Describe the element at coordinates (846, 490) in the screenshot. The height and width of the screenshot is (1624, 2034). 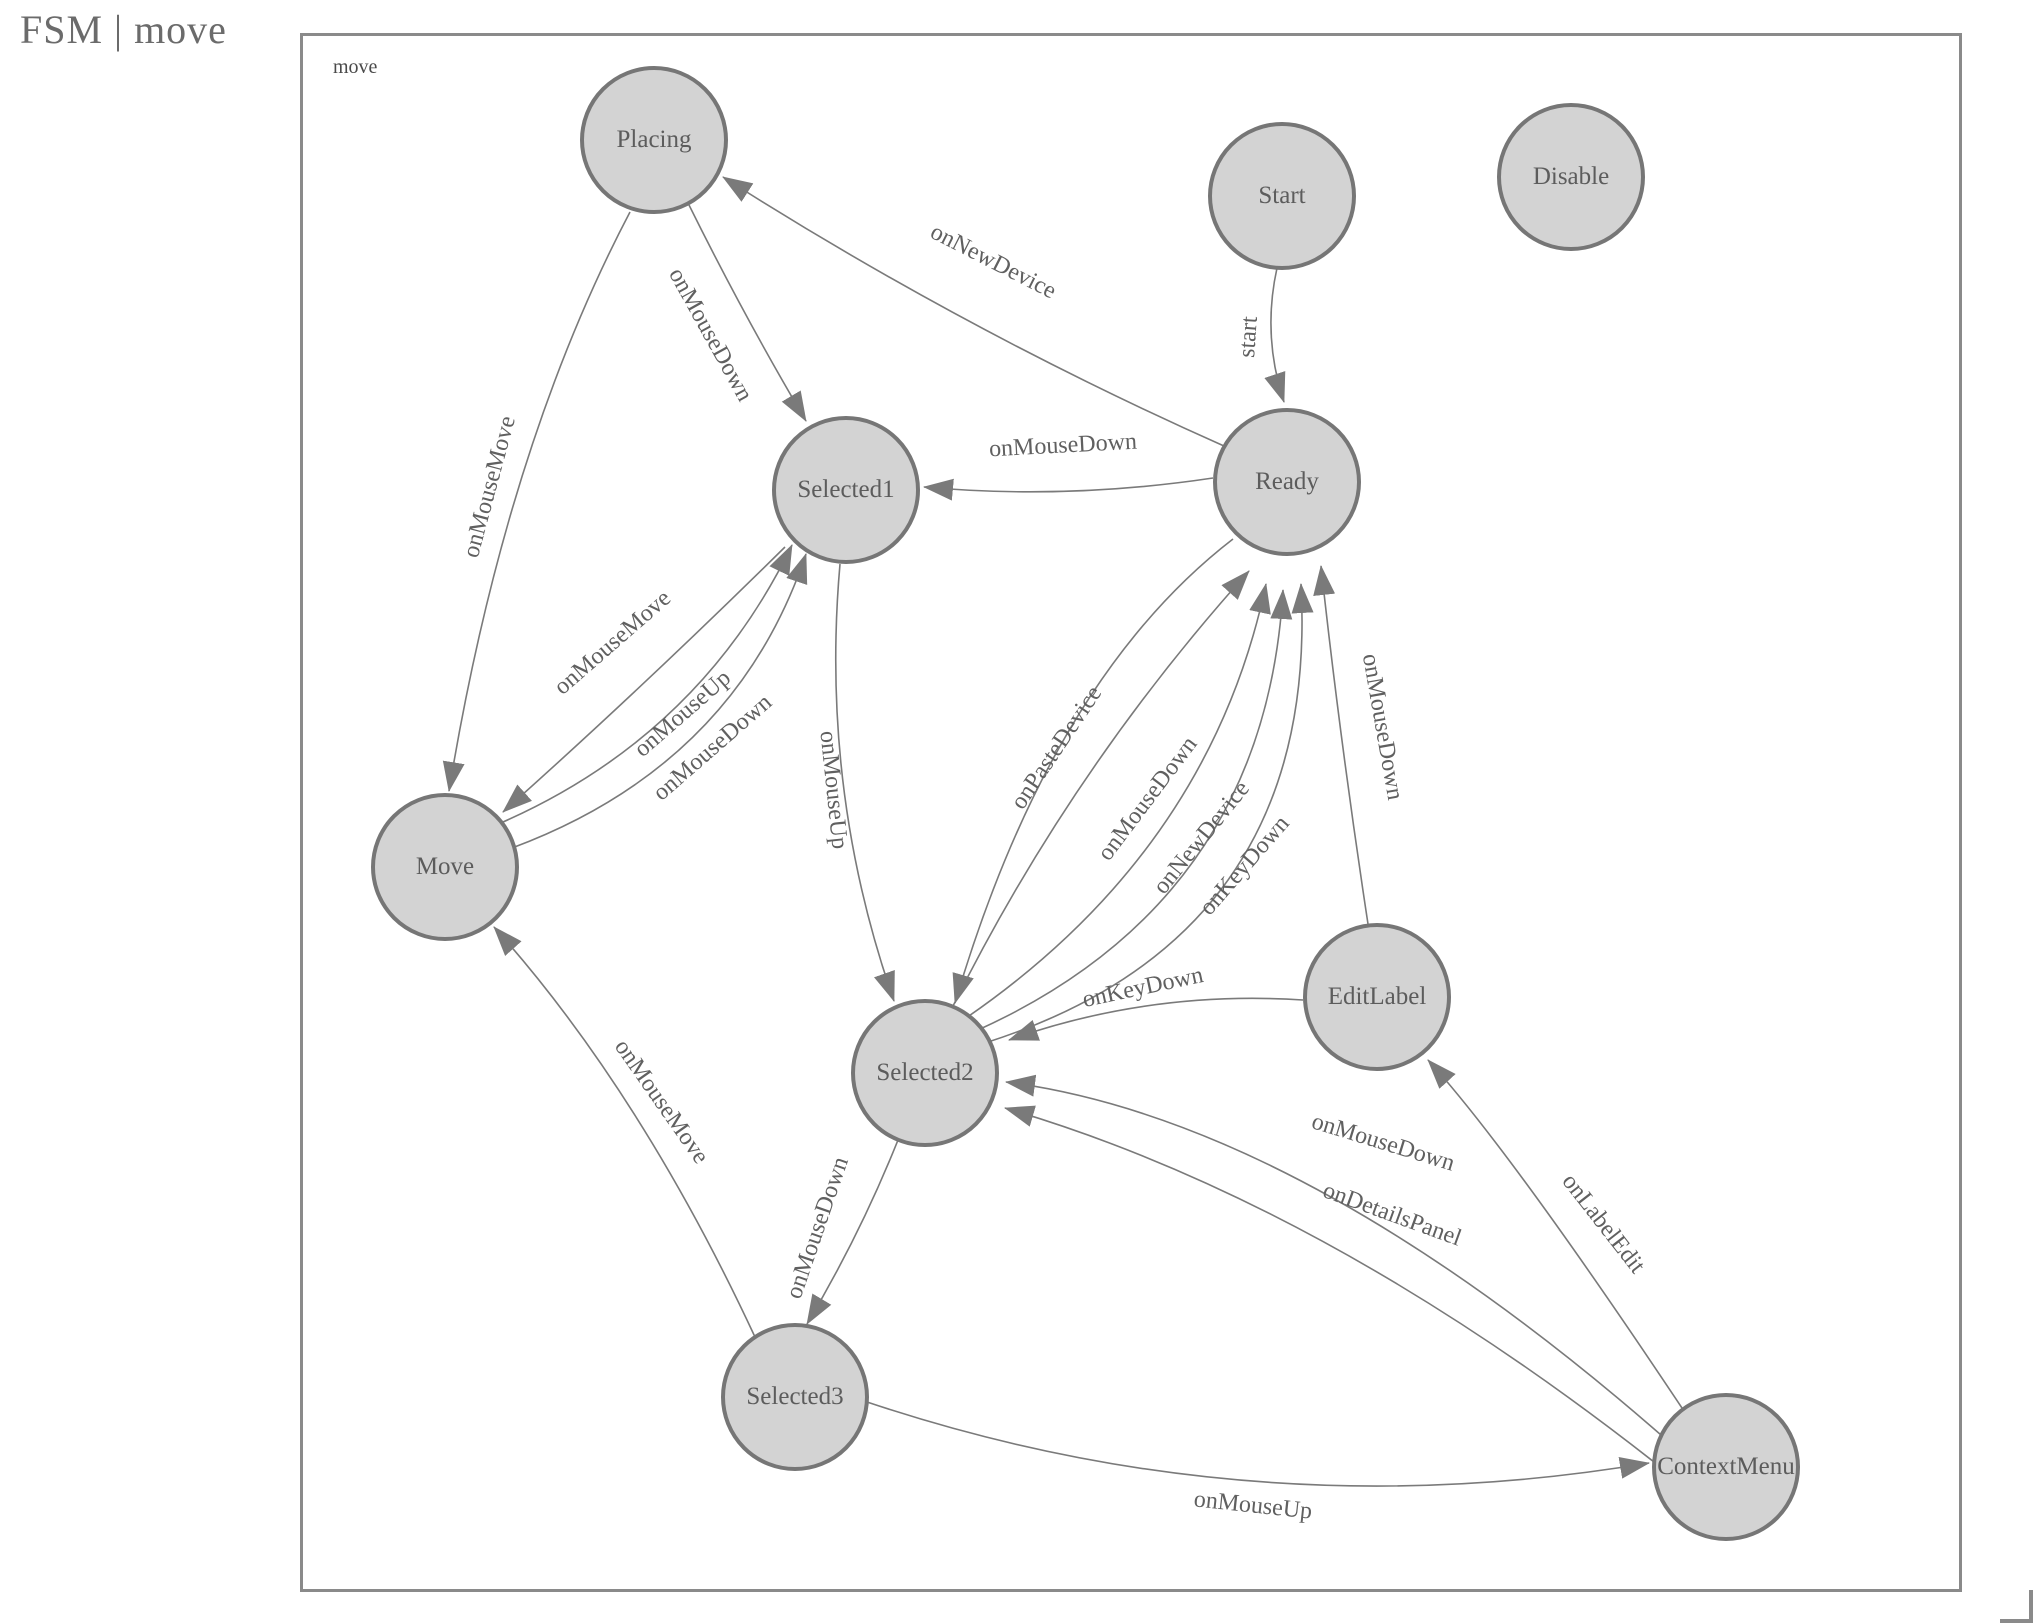
I see `state-node-selected1: Selected1` at that location.